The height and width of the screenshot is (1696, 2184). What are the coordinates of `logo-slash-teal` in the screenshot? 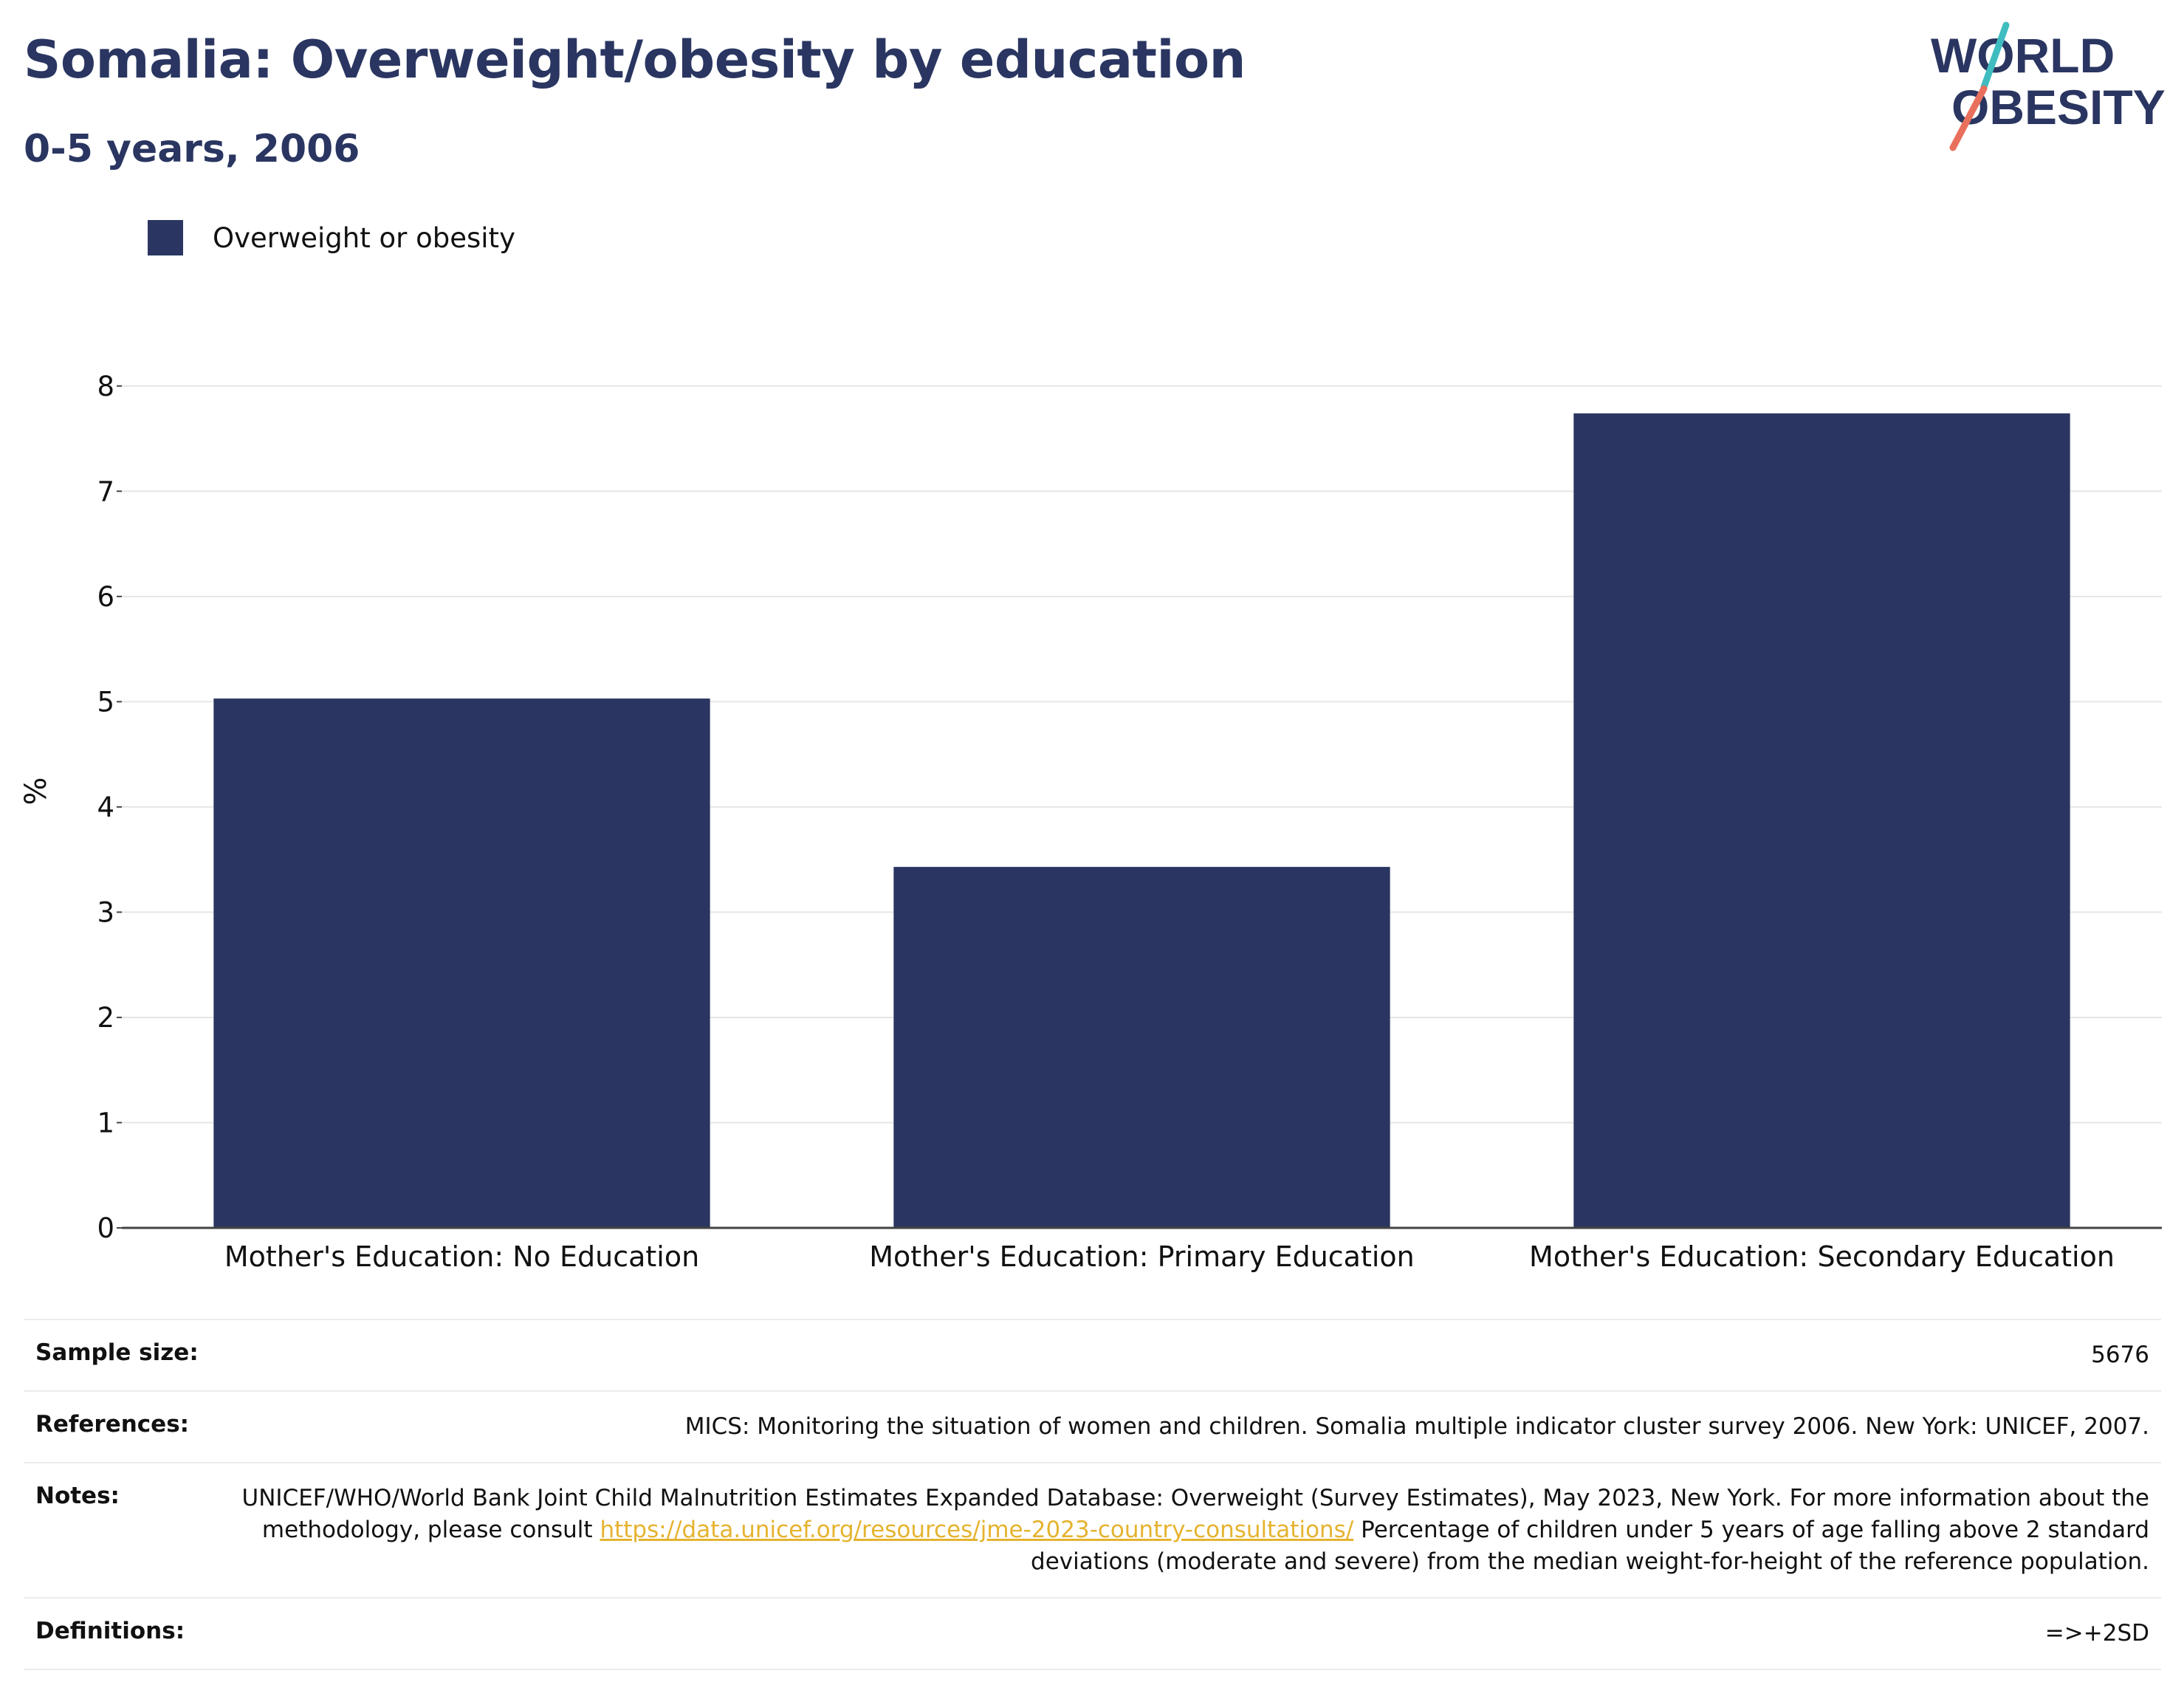 It's located at (1995, 56).